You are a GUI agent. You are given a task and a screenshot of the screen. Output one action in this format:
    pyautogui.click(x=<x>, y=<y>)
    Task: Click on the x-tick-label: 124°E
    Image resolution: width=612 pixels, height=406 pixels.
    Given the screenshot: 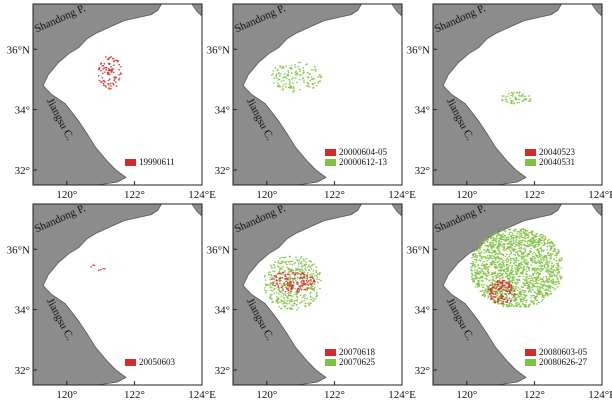 What is the action you would take?
    pyautogui.click(x=402, y=395)
    